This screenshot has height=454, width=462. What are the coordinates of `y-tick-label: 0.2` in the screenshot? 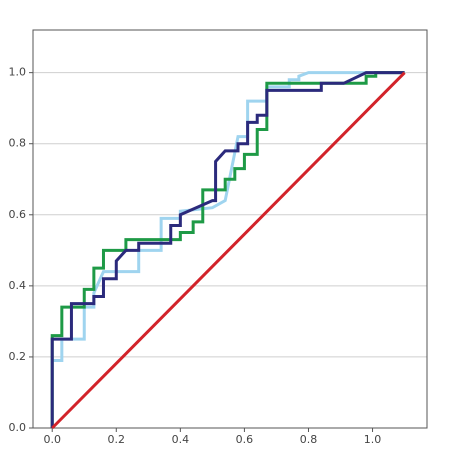 It's located at (18, 356).